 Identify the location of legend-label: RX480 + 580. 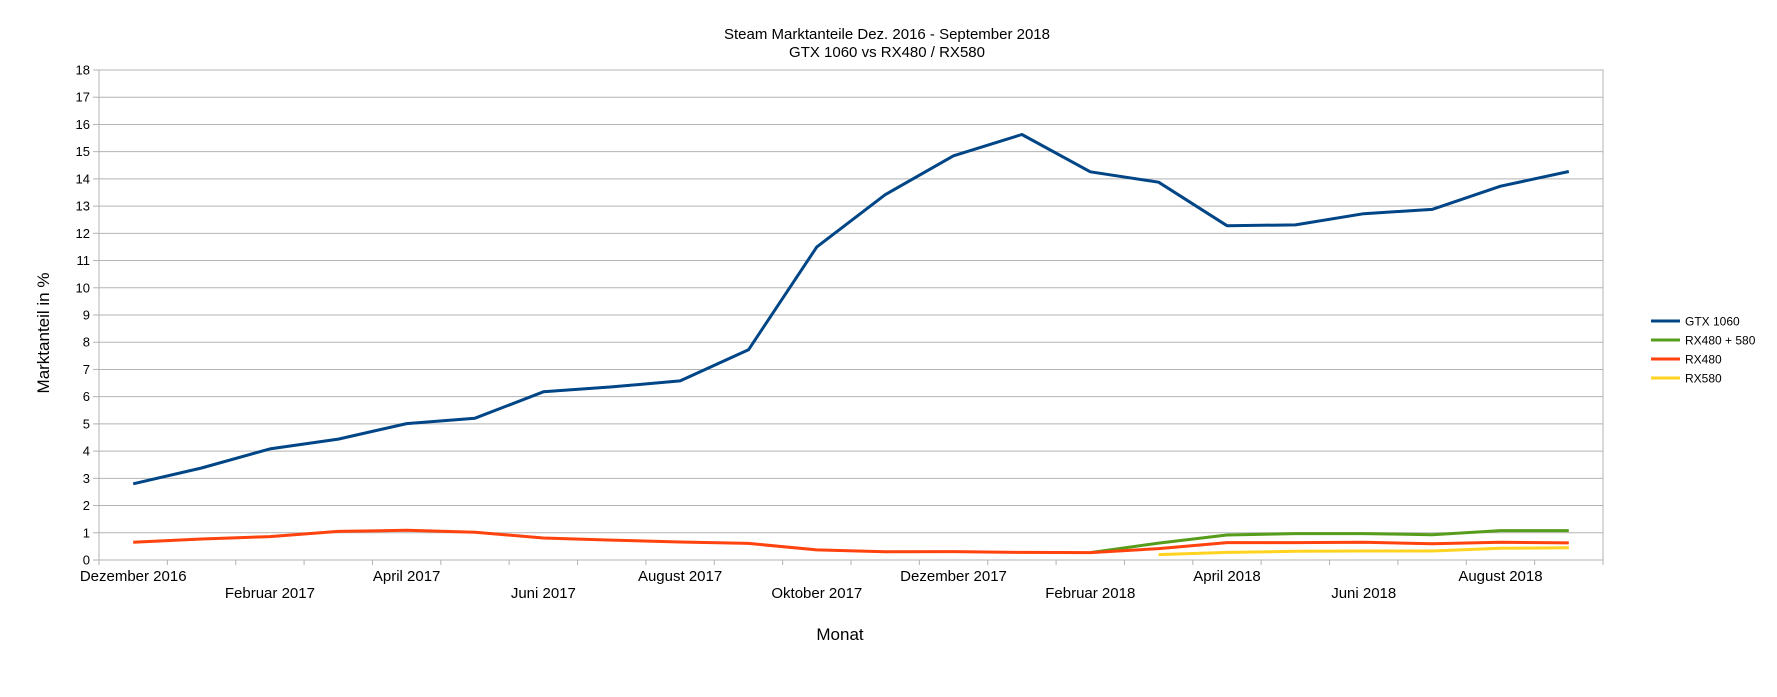
(1720, 341).